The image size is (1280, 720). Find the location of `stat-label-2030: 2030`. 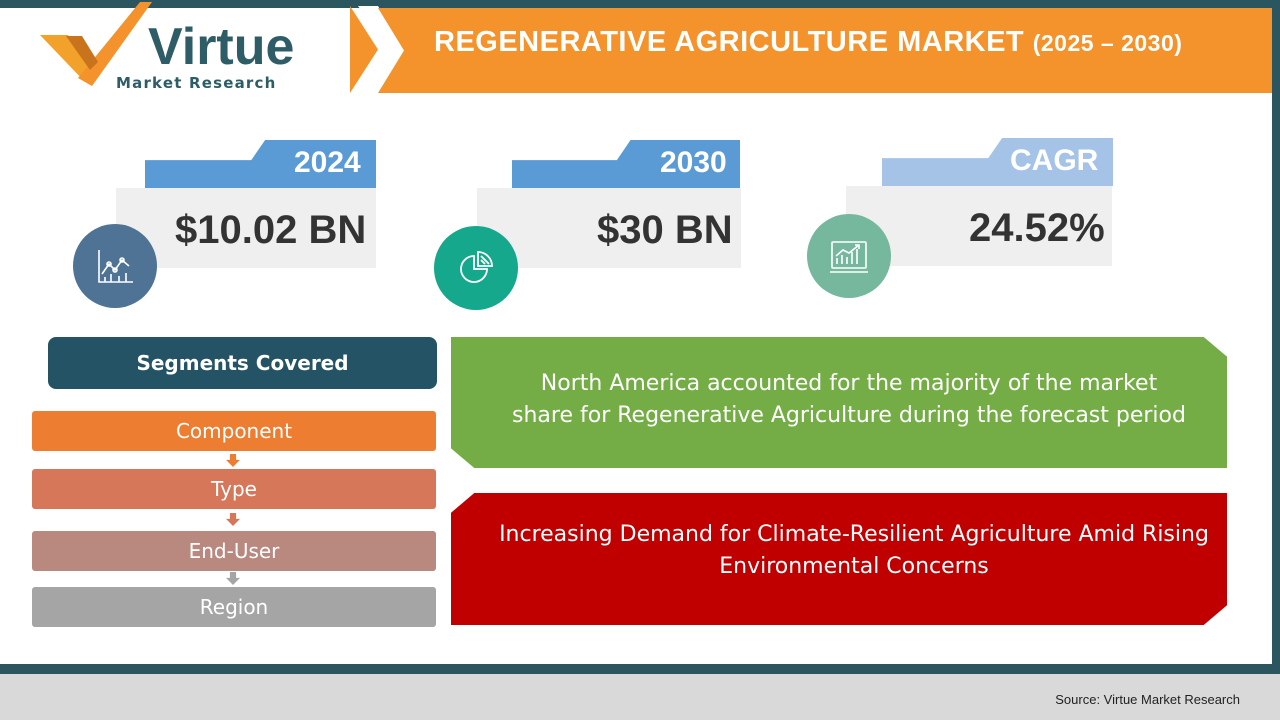

stat-label-2030: 2030 is located at coordinates (693, 162).